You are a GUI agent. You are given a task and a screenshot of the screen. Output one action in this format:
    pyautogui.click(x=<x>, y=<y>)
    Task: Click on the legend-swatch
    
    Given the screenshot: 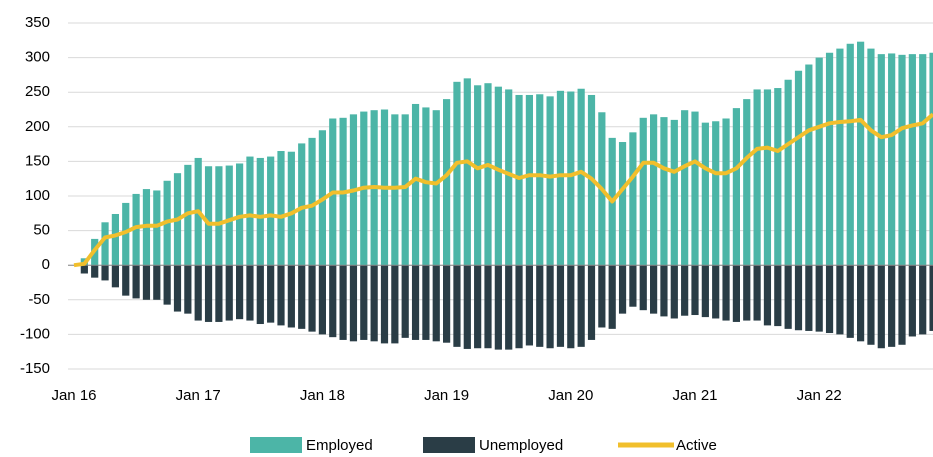 What is the action you would take?
    pyautogui.click(x=276, y=445)
    